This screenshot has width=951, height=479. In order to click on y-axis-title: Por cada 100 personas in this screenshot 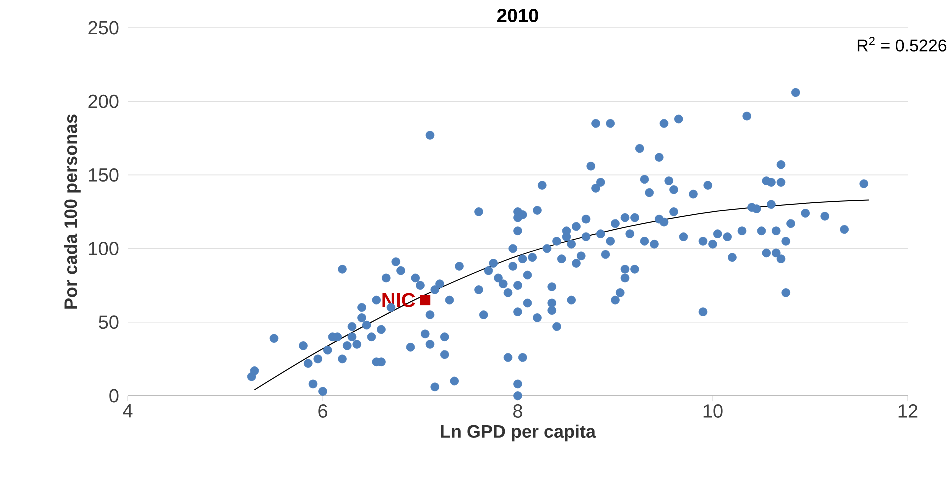, I will do `click(72, 211)`.